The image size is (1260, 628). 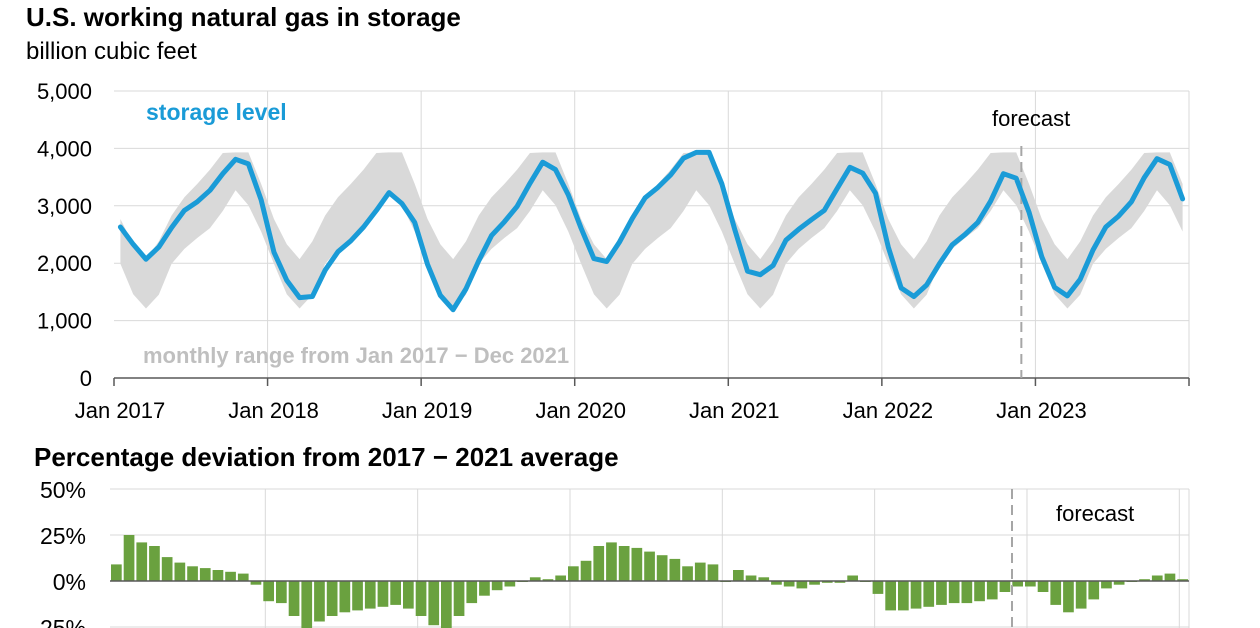 I want to click on series-label-storage-level: storage level, so click(x=216, y=112).